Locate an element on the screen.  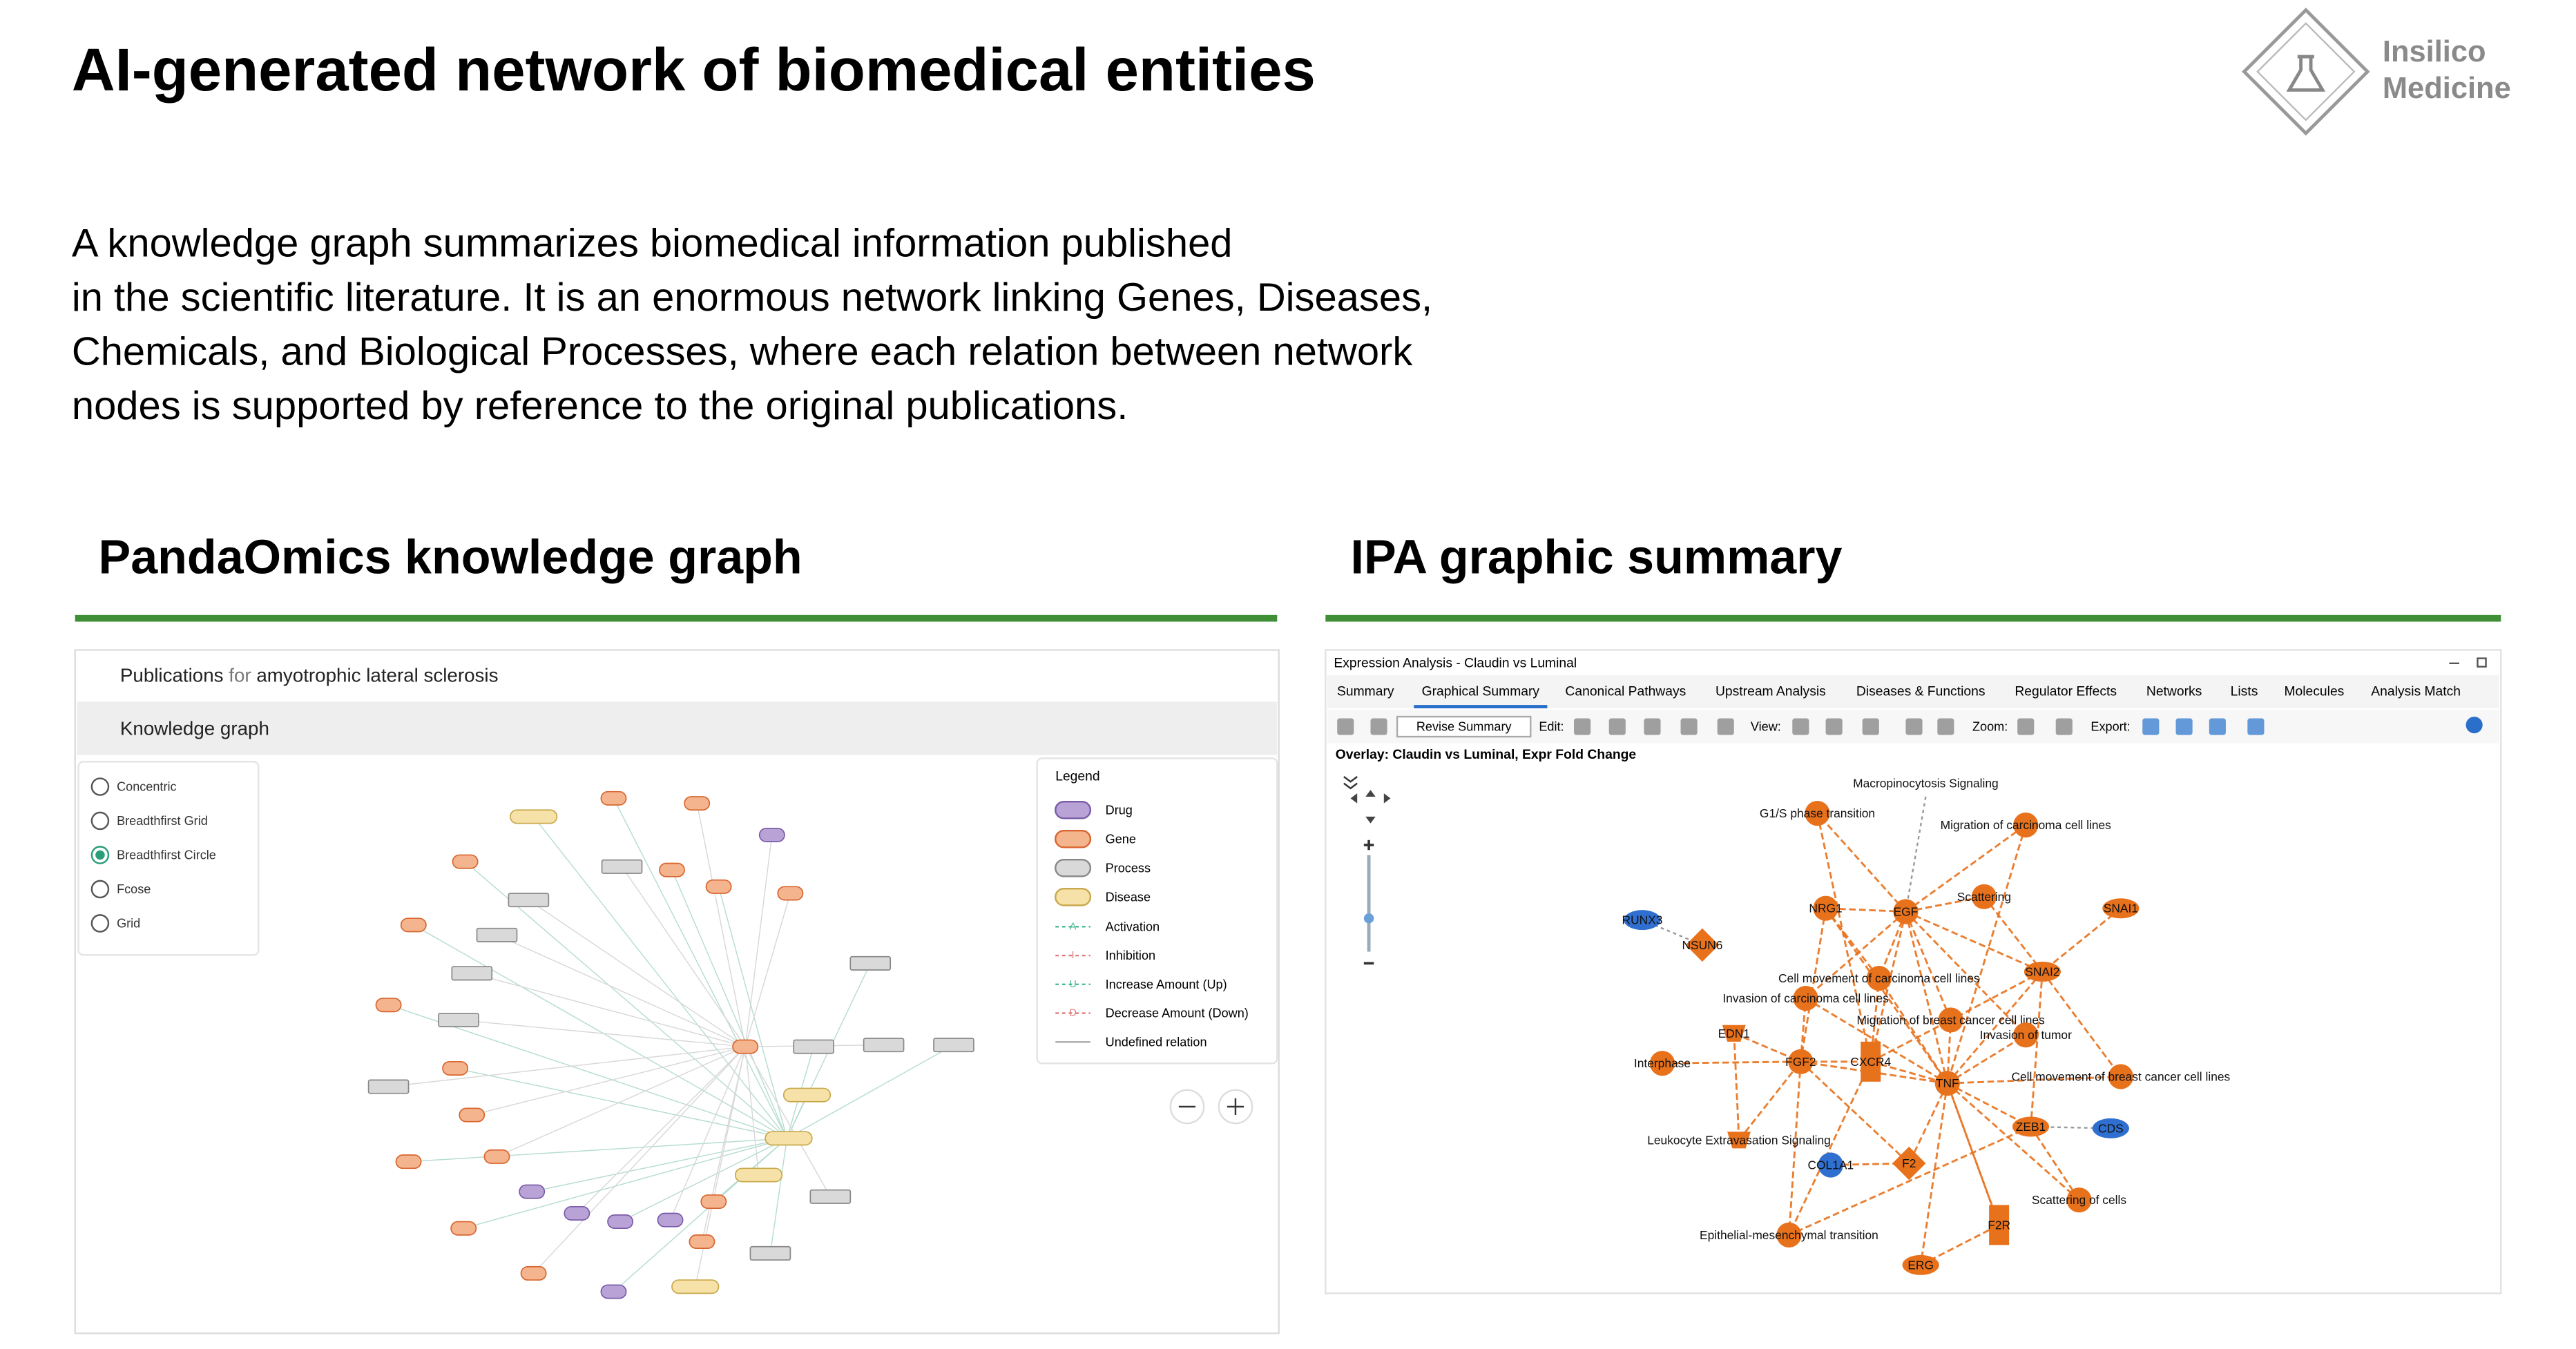
tab: Regulator Effects is located at coordinates (2066, 691).